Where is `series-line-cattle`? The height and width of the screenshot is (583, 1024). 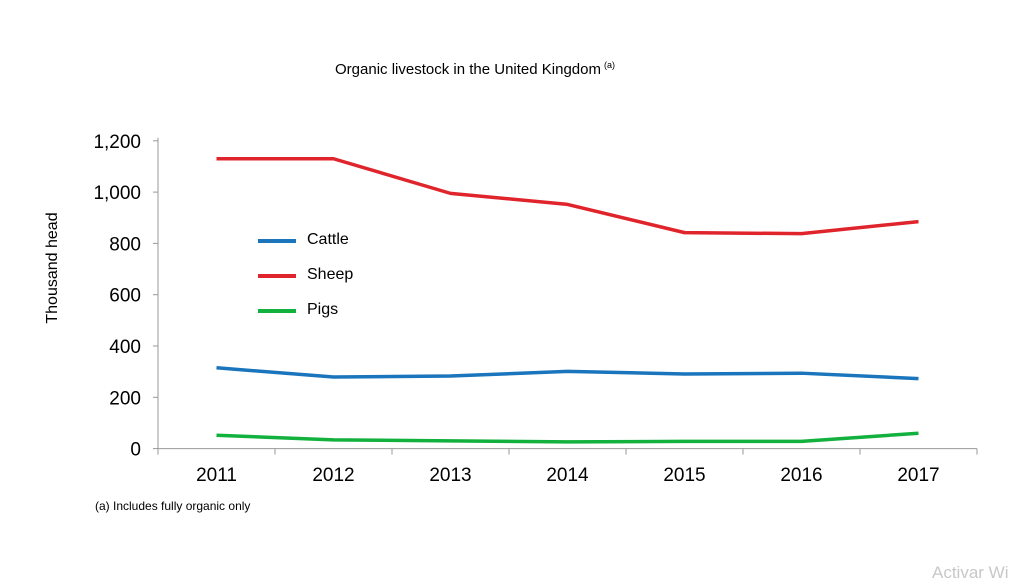 series-line-cattle is located at coordinates (568, 373).